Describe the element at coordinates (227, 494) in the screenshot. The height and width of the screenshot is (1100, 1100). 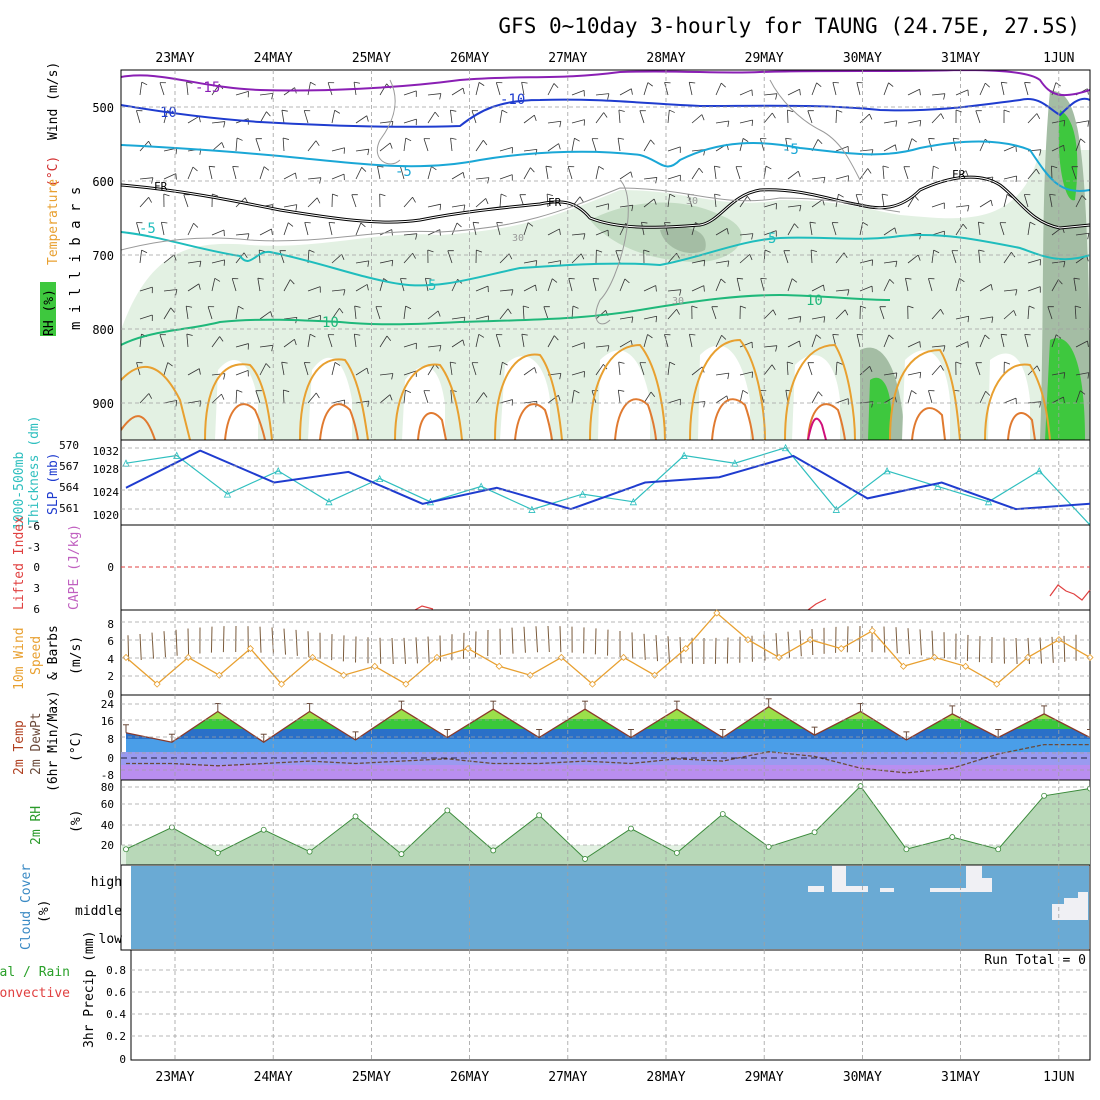
I see `thickness-point` at that location.